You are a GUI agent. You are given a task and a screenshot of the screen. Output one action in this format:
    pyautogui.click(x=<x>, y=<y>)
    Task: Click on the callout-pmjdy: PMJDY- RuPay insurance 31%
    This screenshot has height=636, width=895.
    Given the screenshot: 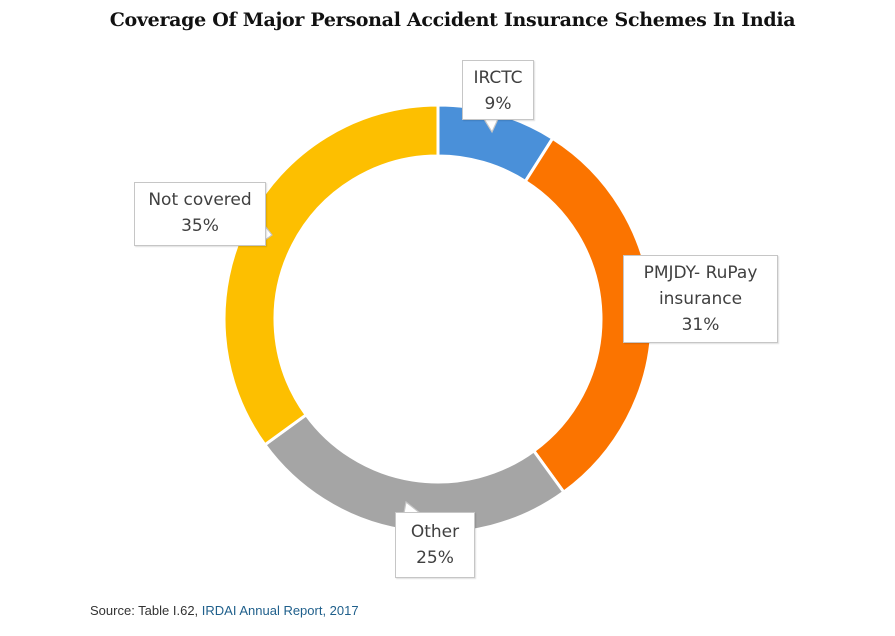 What is the action you would take?
    pyautogui.click(x=700, y=299)
    